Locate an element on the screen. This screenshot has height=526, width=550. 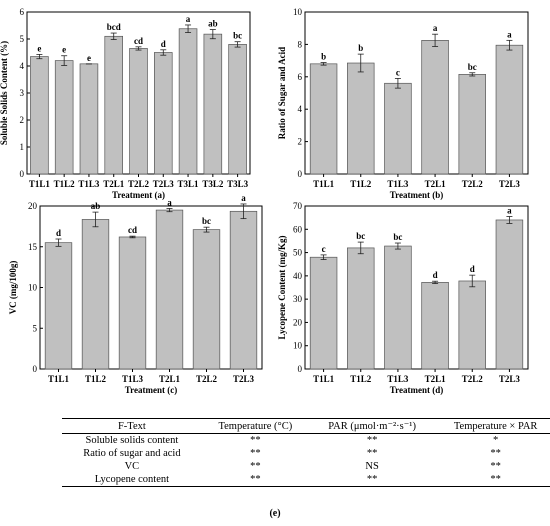
table-cell: Lycopene content is located at coordinates (132, 480).